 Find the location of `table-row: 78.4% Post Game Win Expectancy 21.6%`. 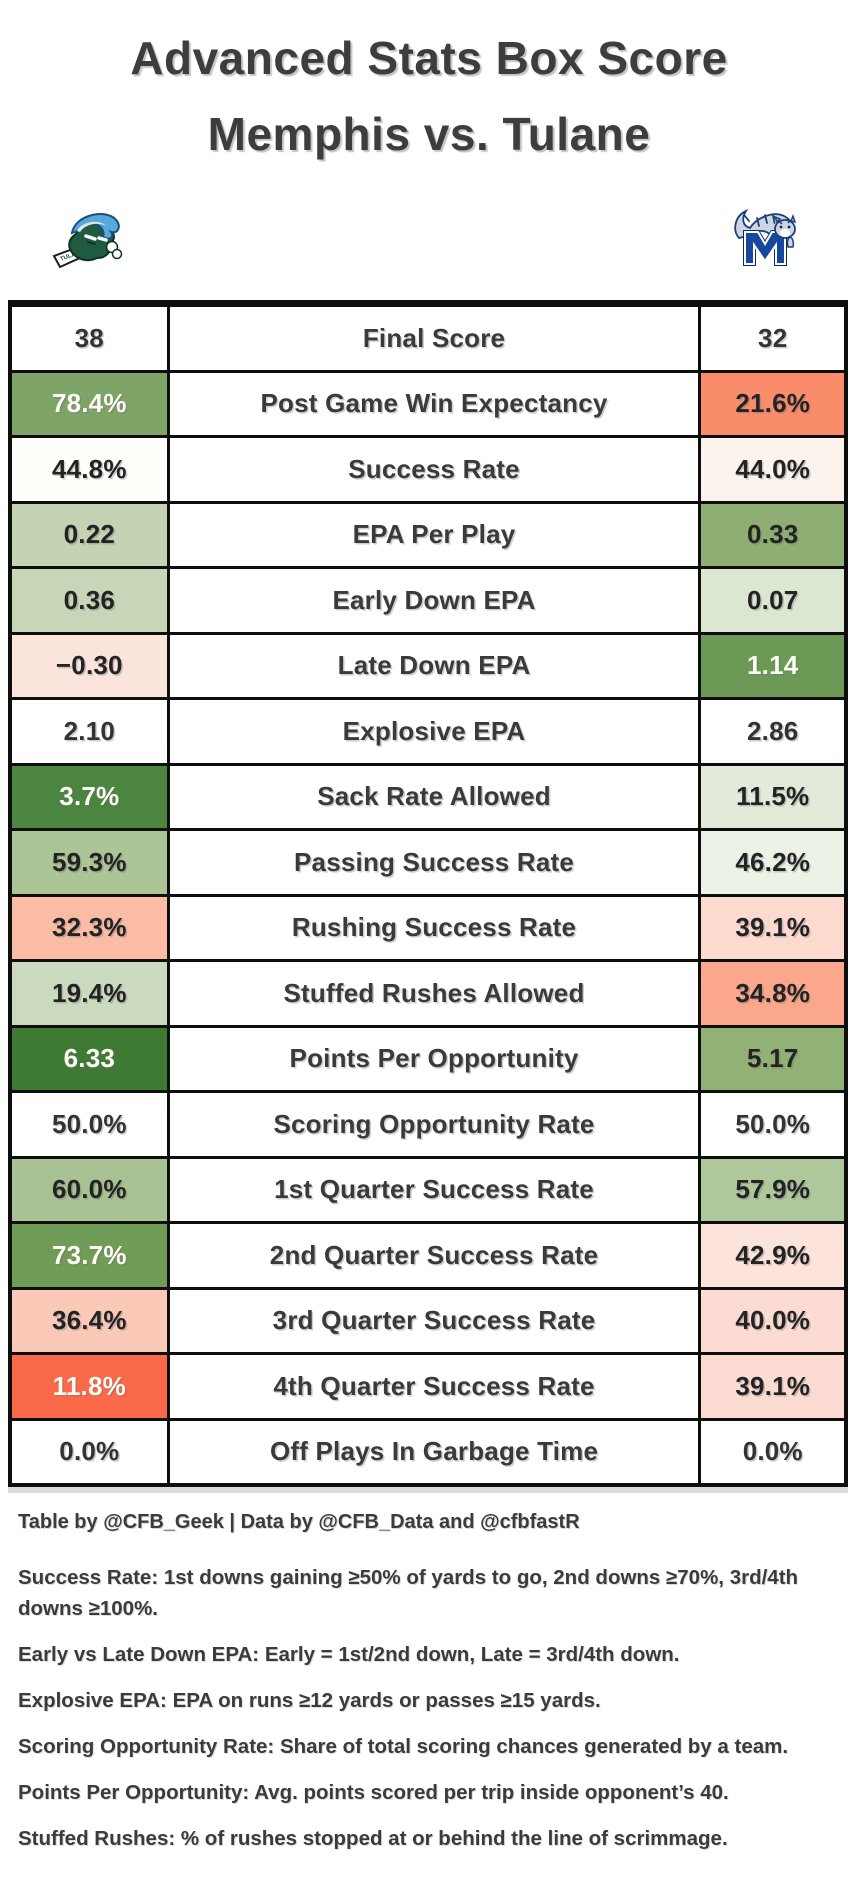

table-row: 78.4% Post Game Win Expectancy 21.6% is located at coordinates (428, 403).